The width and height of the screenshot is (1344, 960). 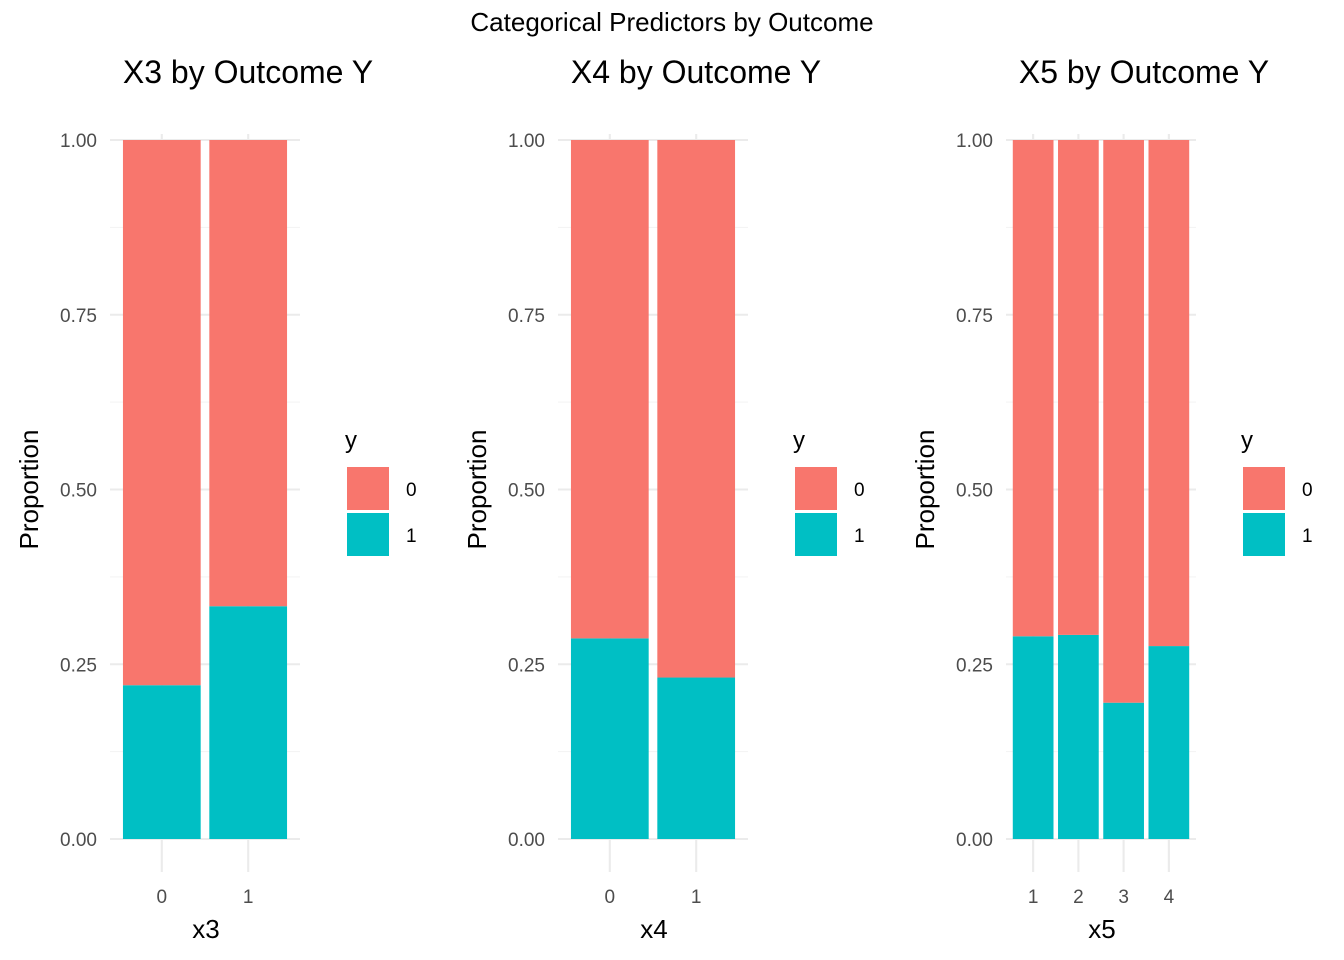 I want to click on bar-x5-1-y1, so click(x=1033, y=737).